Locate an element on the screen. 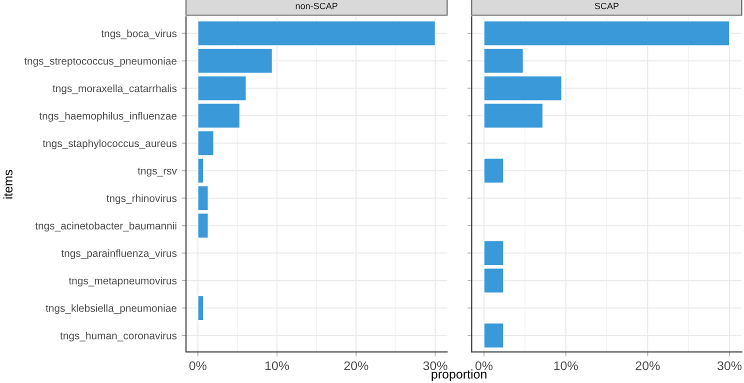  chart-title: SCAP is located at coordinates (606, 6).